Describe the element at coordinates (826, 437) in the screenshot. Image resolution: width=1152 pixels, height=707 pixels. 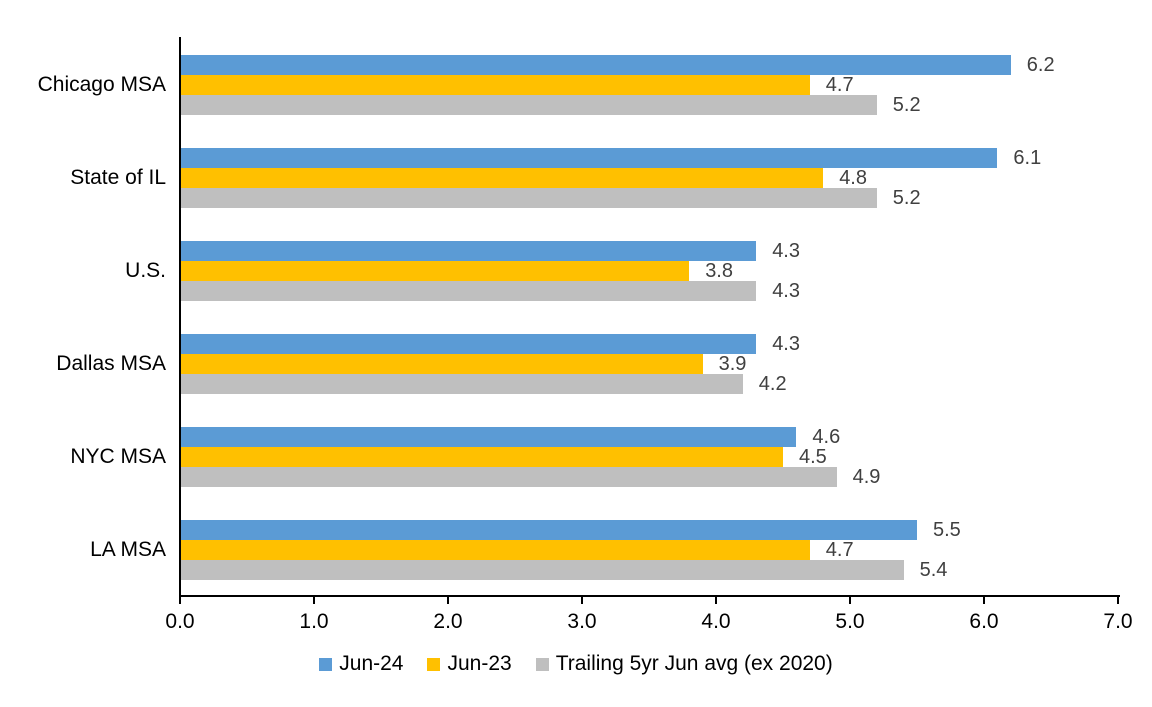
I see `data-label-jun-24-nyc-msa: 4.6` at that location.